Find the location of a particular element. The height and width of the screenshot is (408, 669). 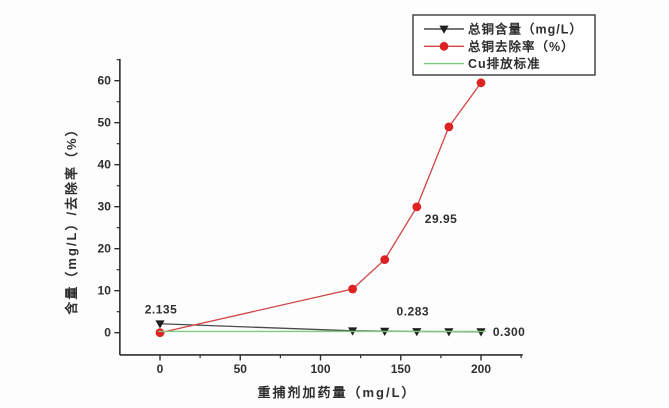

y-axis-title: 含量（mg/L）/去除率（%） is located at coordinates (71, 218).